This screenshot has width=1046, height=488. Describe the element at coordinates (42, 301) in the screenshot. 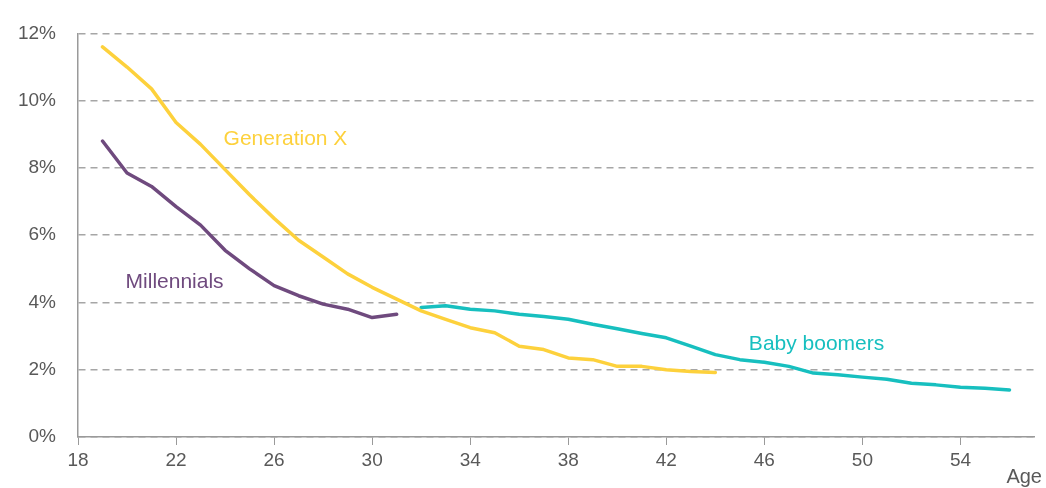

I see `y-tick-label: 4%` at that location.